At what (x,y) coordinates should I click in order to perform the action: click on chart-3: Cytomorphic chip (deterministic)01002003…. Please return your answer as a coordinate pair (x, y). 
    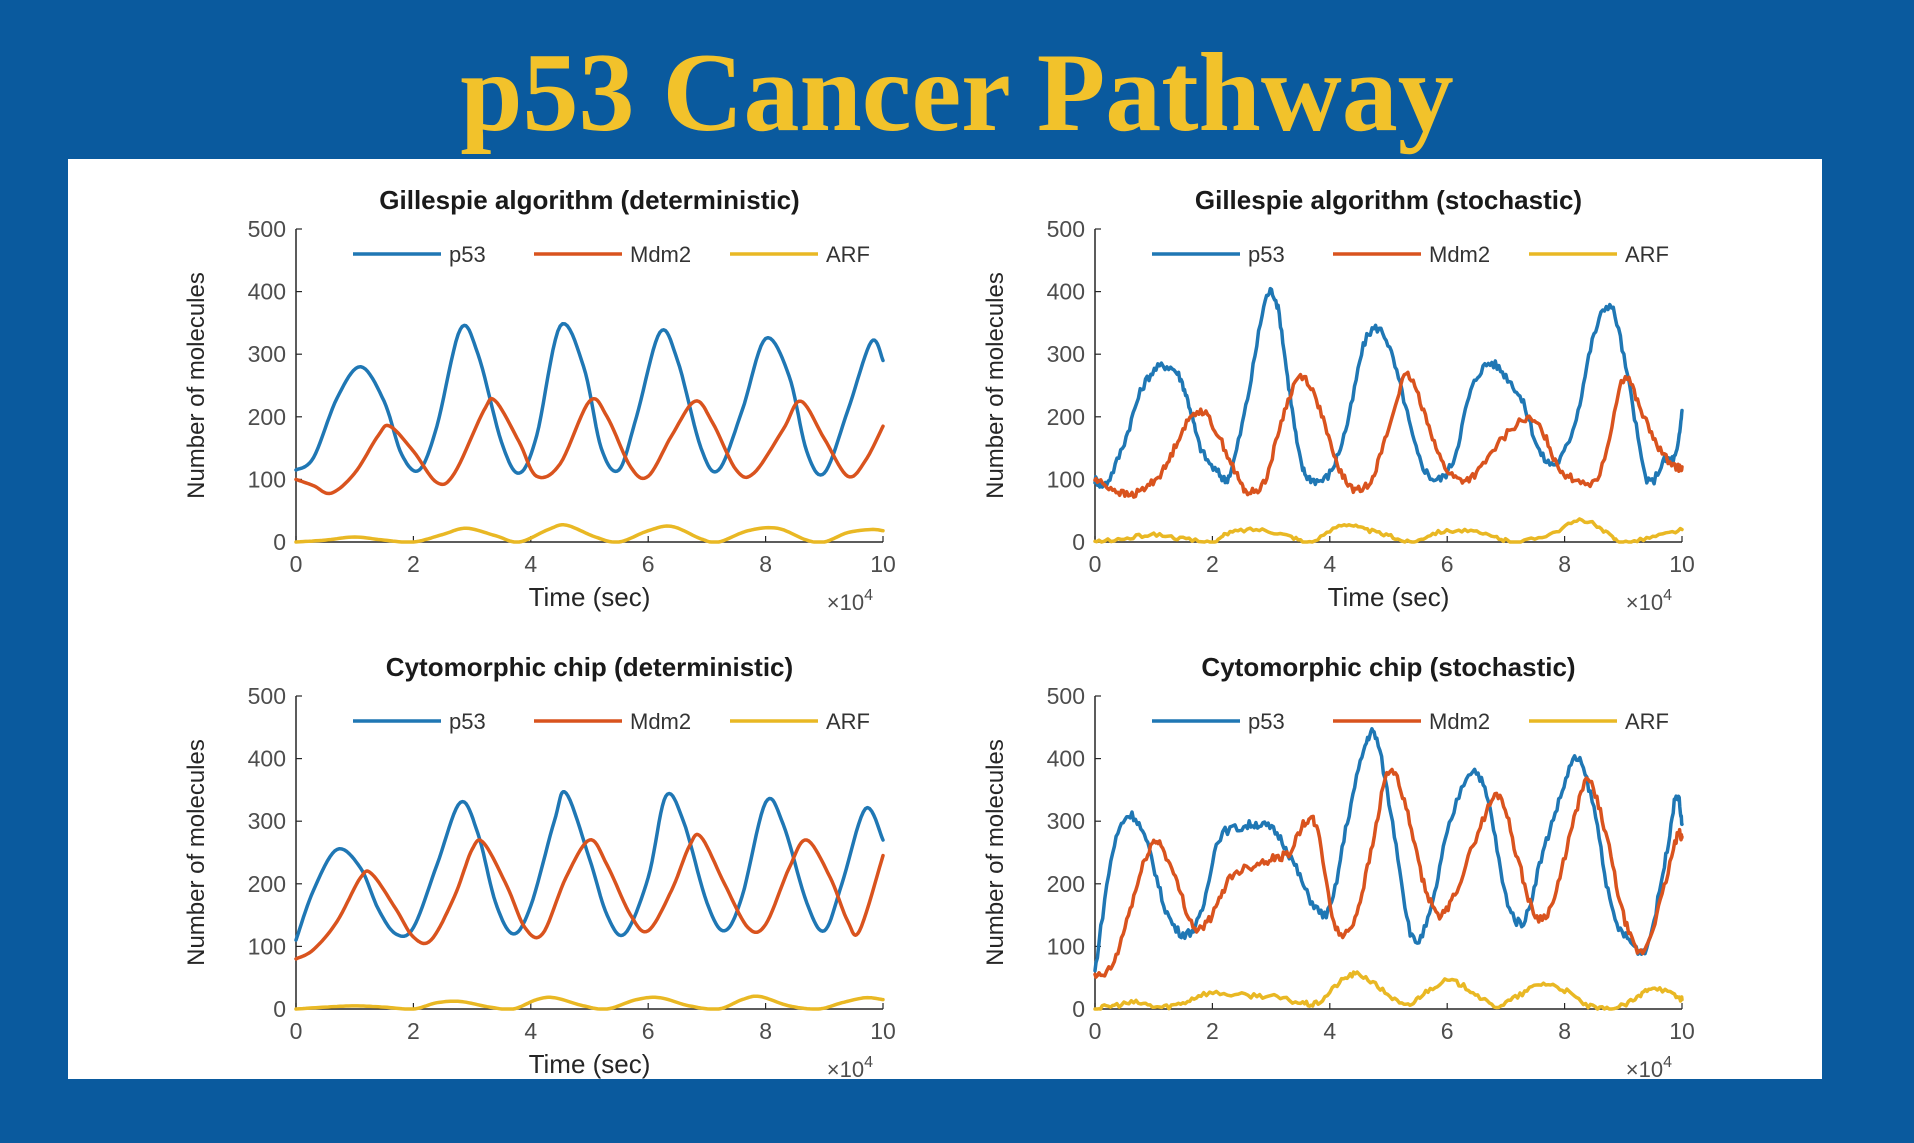
    Looking at the image, I should click on (539, 865).